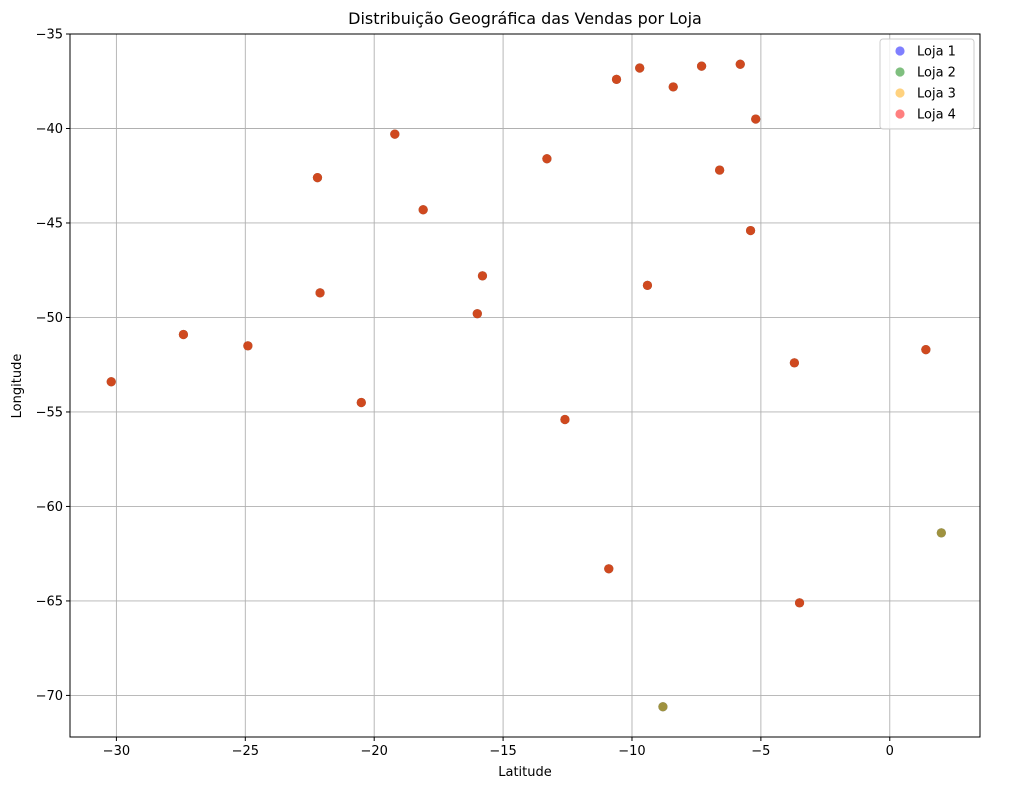 Image resolution: width=1025 pixels, height=790 pixels. I want to click on y-axis-label: Longitude, so click(17, 386).